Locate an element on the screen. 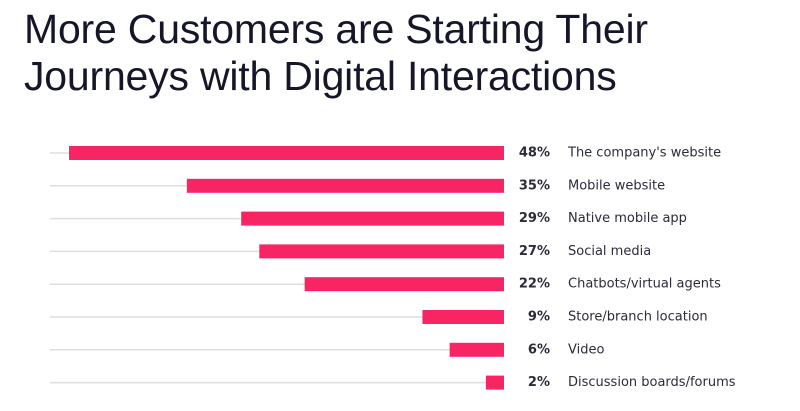 This screenshot has height=411, width=800. category-label: Mobile website is located at coordinates (616, 185).